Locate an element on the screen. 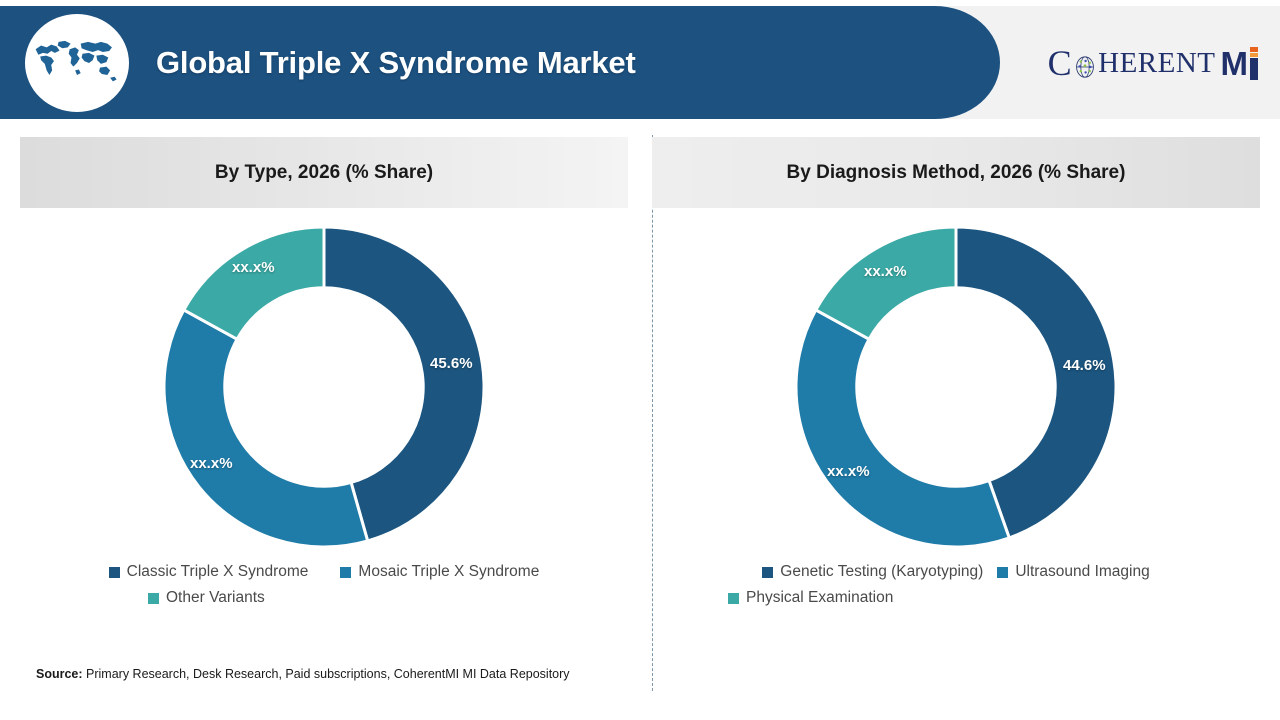 The height and width of the screenshot is (720, 1280). legend-item-physical-exam: Physical Examination is located at coordinates (810, 598).